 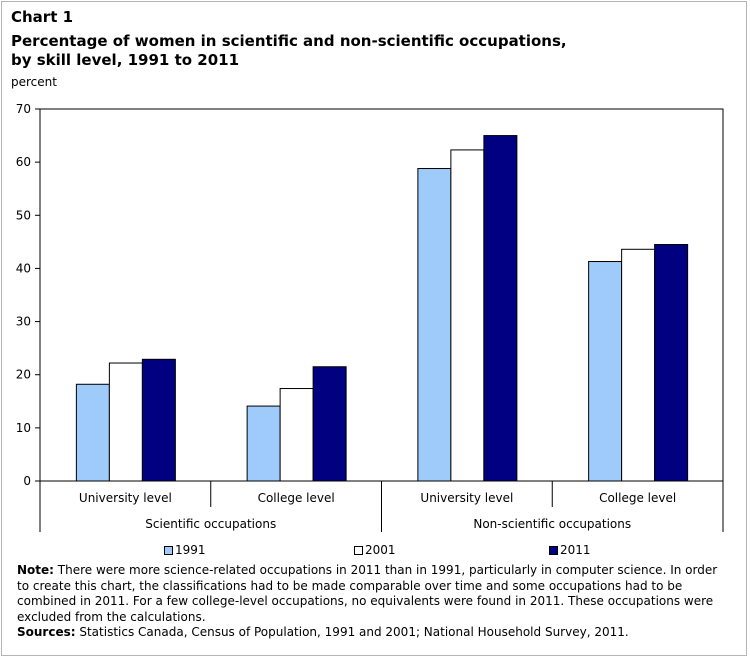 I want to click on legend-label: 2011, so click(x=575, y=550).